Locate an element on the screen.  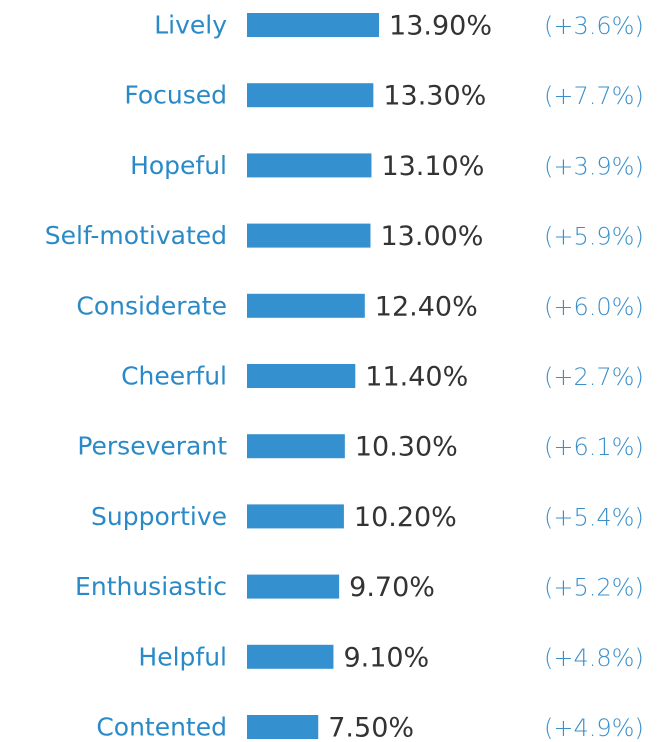
category-label: Helpful is located at coordinates (182, 656).